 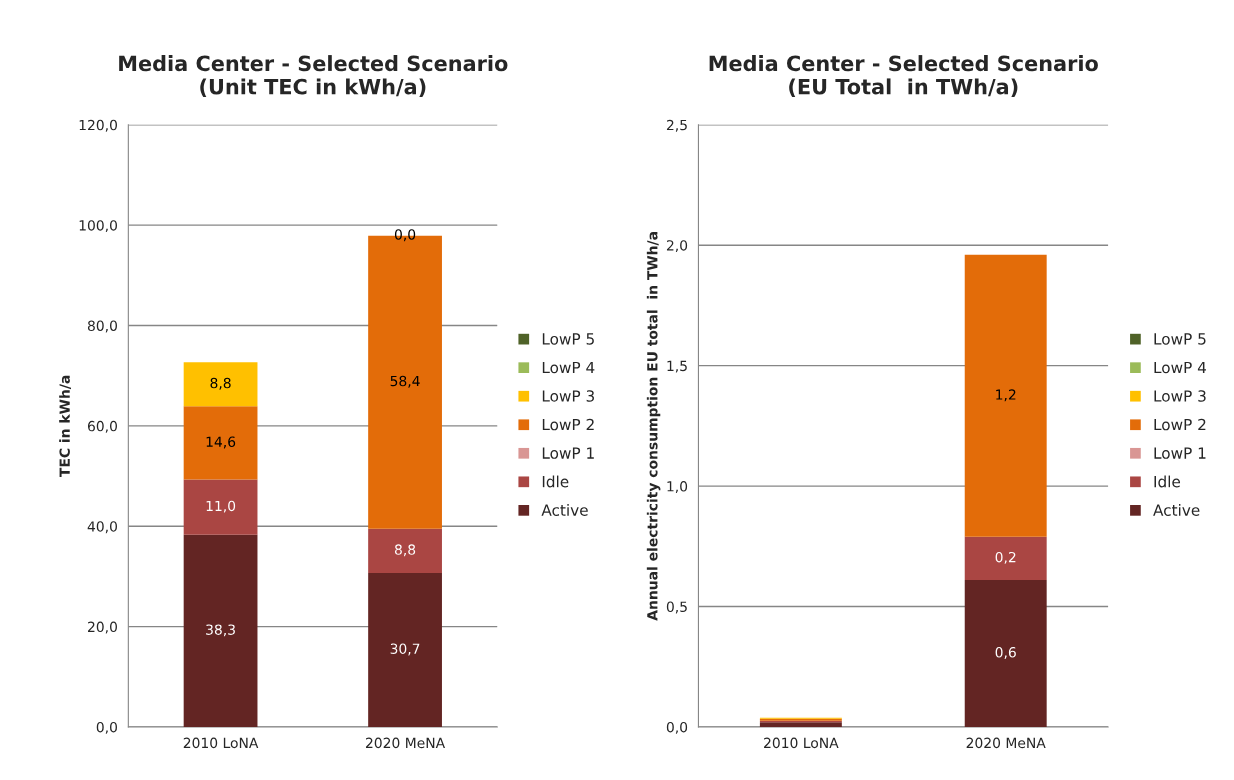 What do you see at coordinates (102, 426) in the screenshot?
I see `y-tick-label: 60,0` at bounding box center [102, 426].